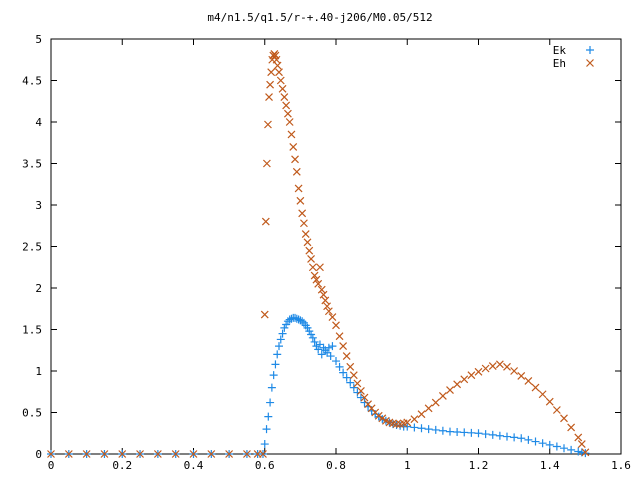 The width and height of the screenshot is (640, 480). I want to click on x-tick-label: 0.6, so click(265, 465).